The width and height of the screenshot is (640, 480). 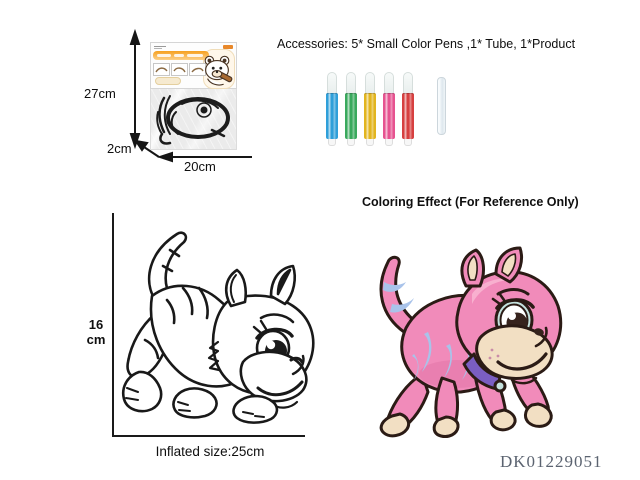 I want to click on pink-cat-stripes, so click(x=441, y=356).